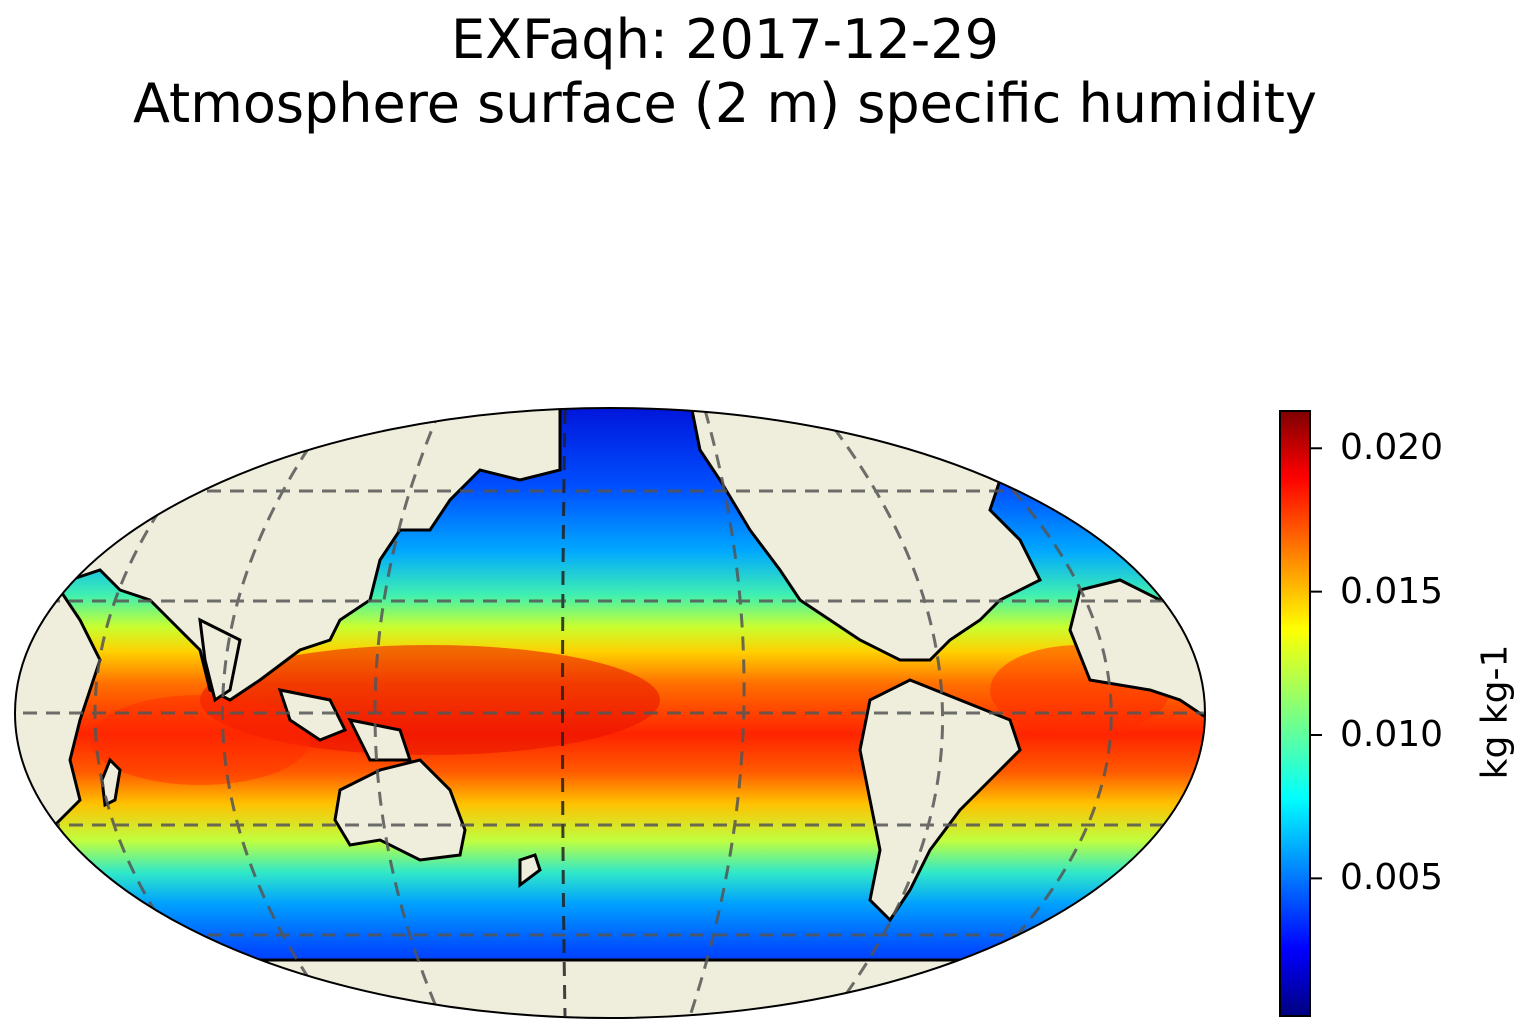 This screenshot has height=1030, width=1530. I want to click on antarctica, so click(610, 988).